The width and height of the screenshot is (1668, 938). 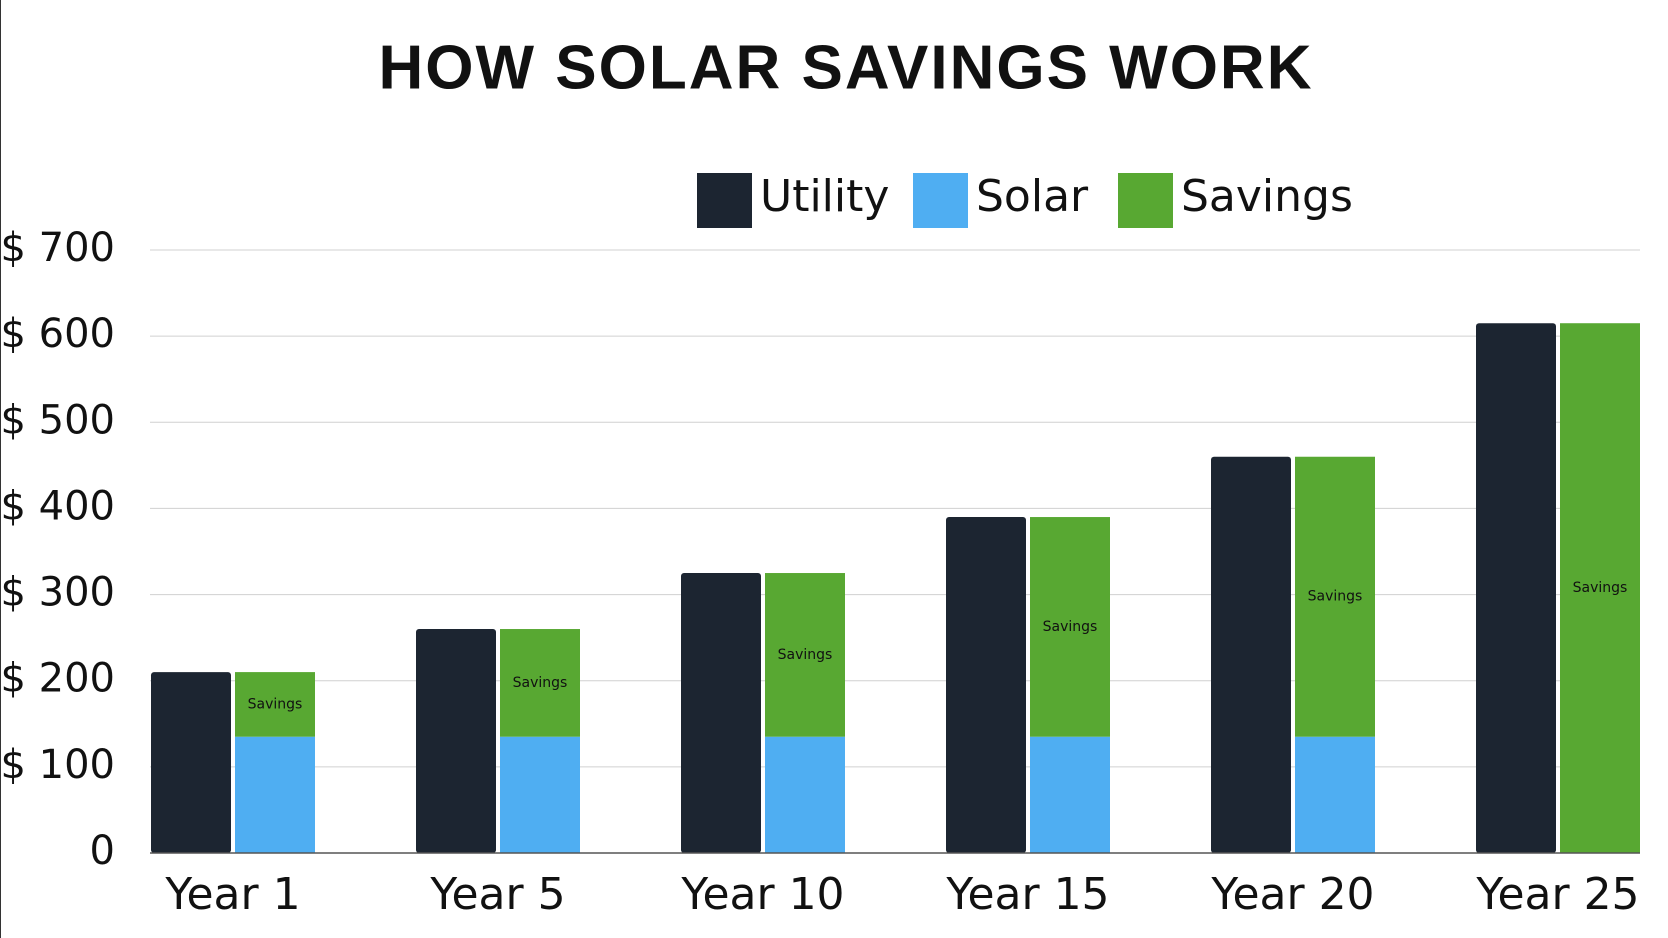 What do you see at coordinates (57, 334) in the screenshot?
I see `y-tick-label: $ 600` at bounding box center [57, 334].